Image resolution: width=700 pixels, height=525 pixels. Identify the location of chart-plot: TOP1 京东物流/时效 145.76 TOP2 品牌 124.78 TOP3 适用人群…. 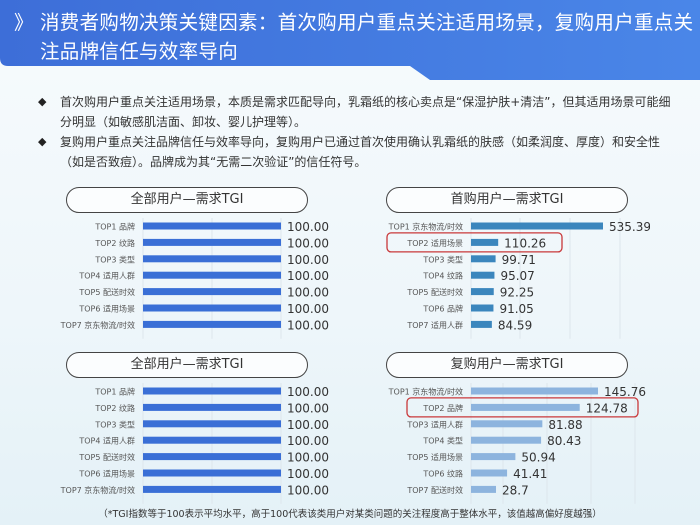
(517, 443).